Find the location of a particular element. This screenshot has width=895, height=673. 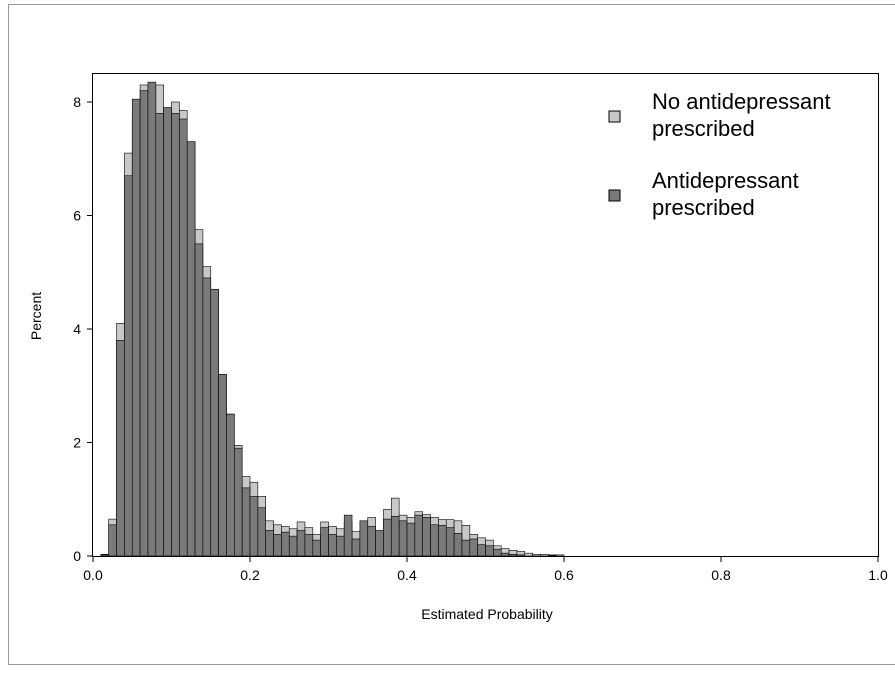

legend-label-line1: Antidepressant is located at coordinates (725, 180).